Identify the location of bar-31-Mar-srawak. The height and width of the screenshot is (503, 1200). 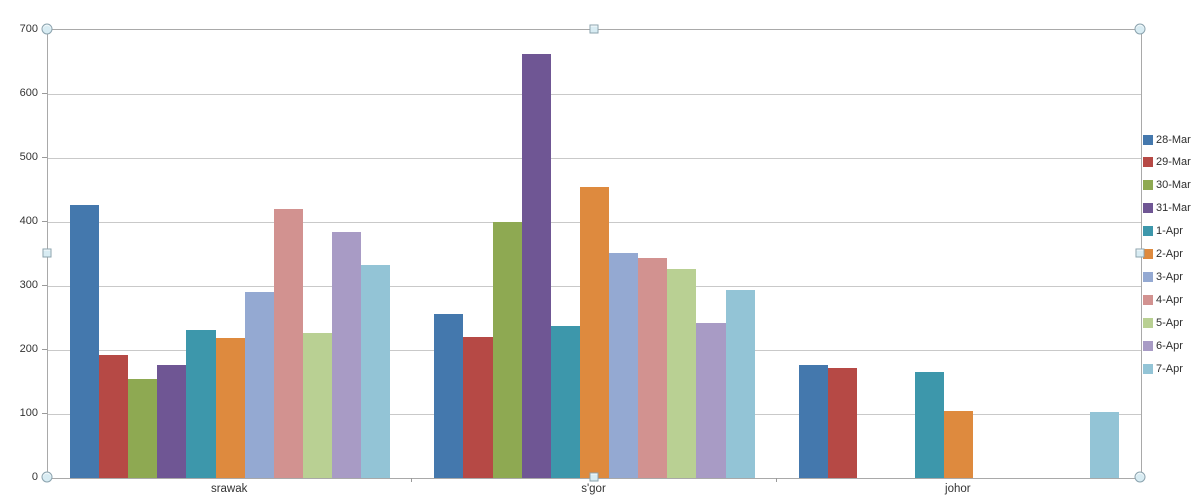
(172, 421).